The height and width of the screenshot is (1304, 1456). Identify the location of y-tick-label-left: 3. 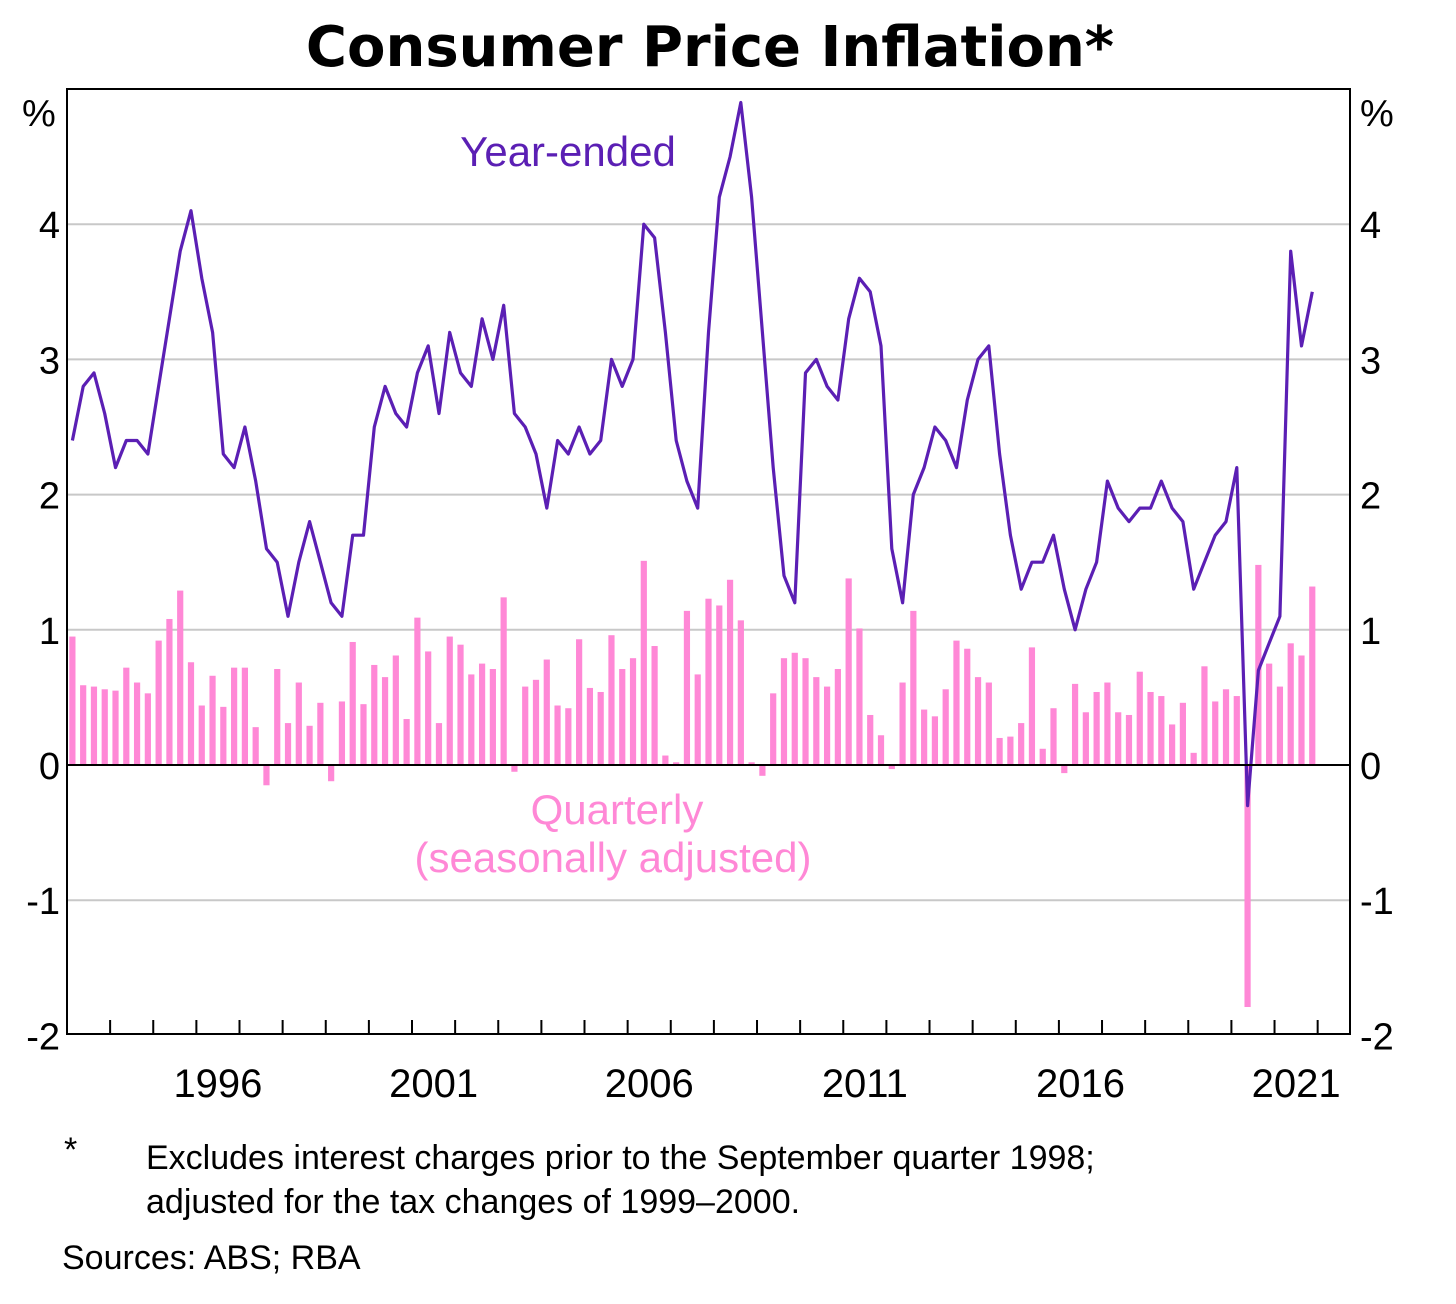
(49, 361).